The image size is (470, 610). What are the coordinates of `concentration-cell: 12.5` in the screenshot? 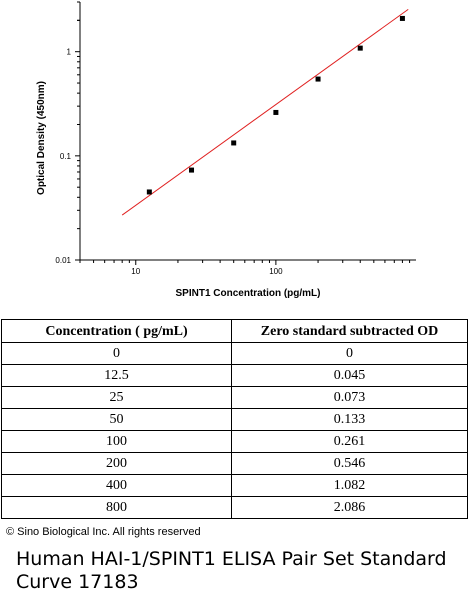 It's located at (116, 375).